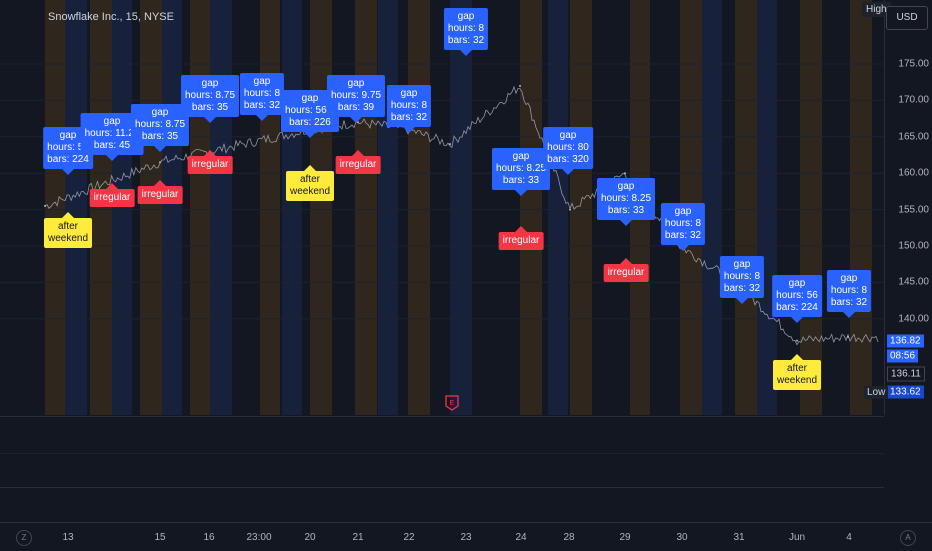  I want to click on scroll-left-button: Z, so click(24, 538).